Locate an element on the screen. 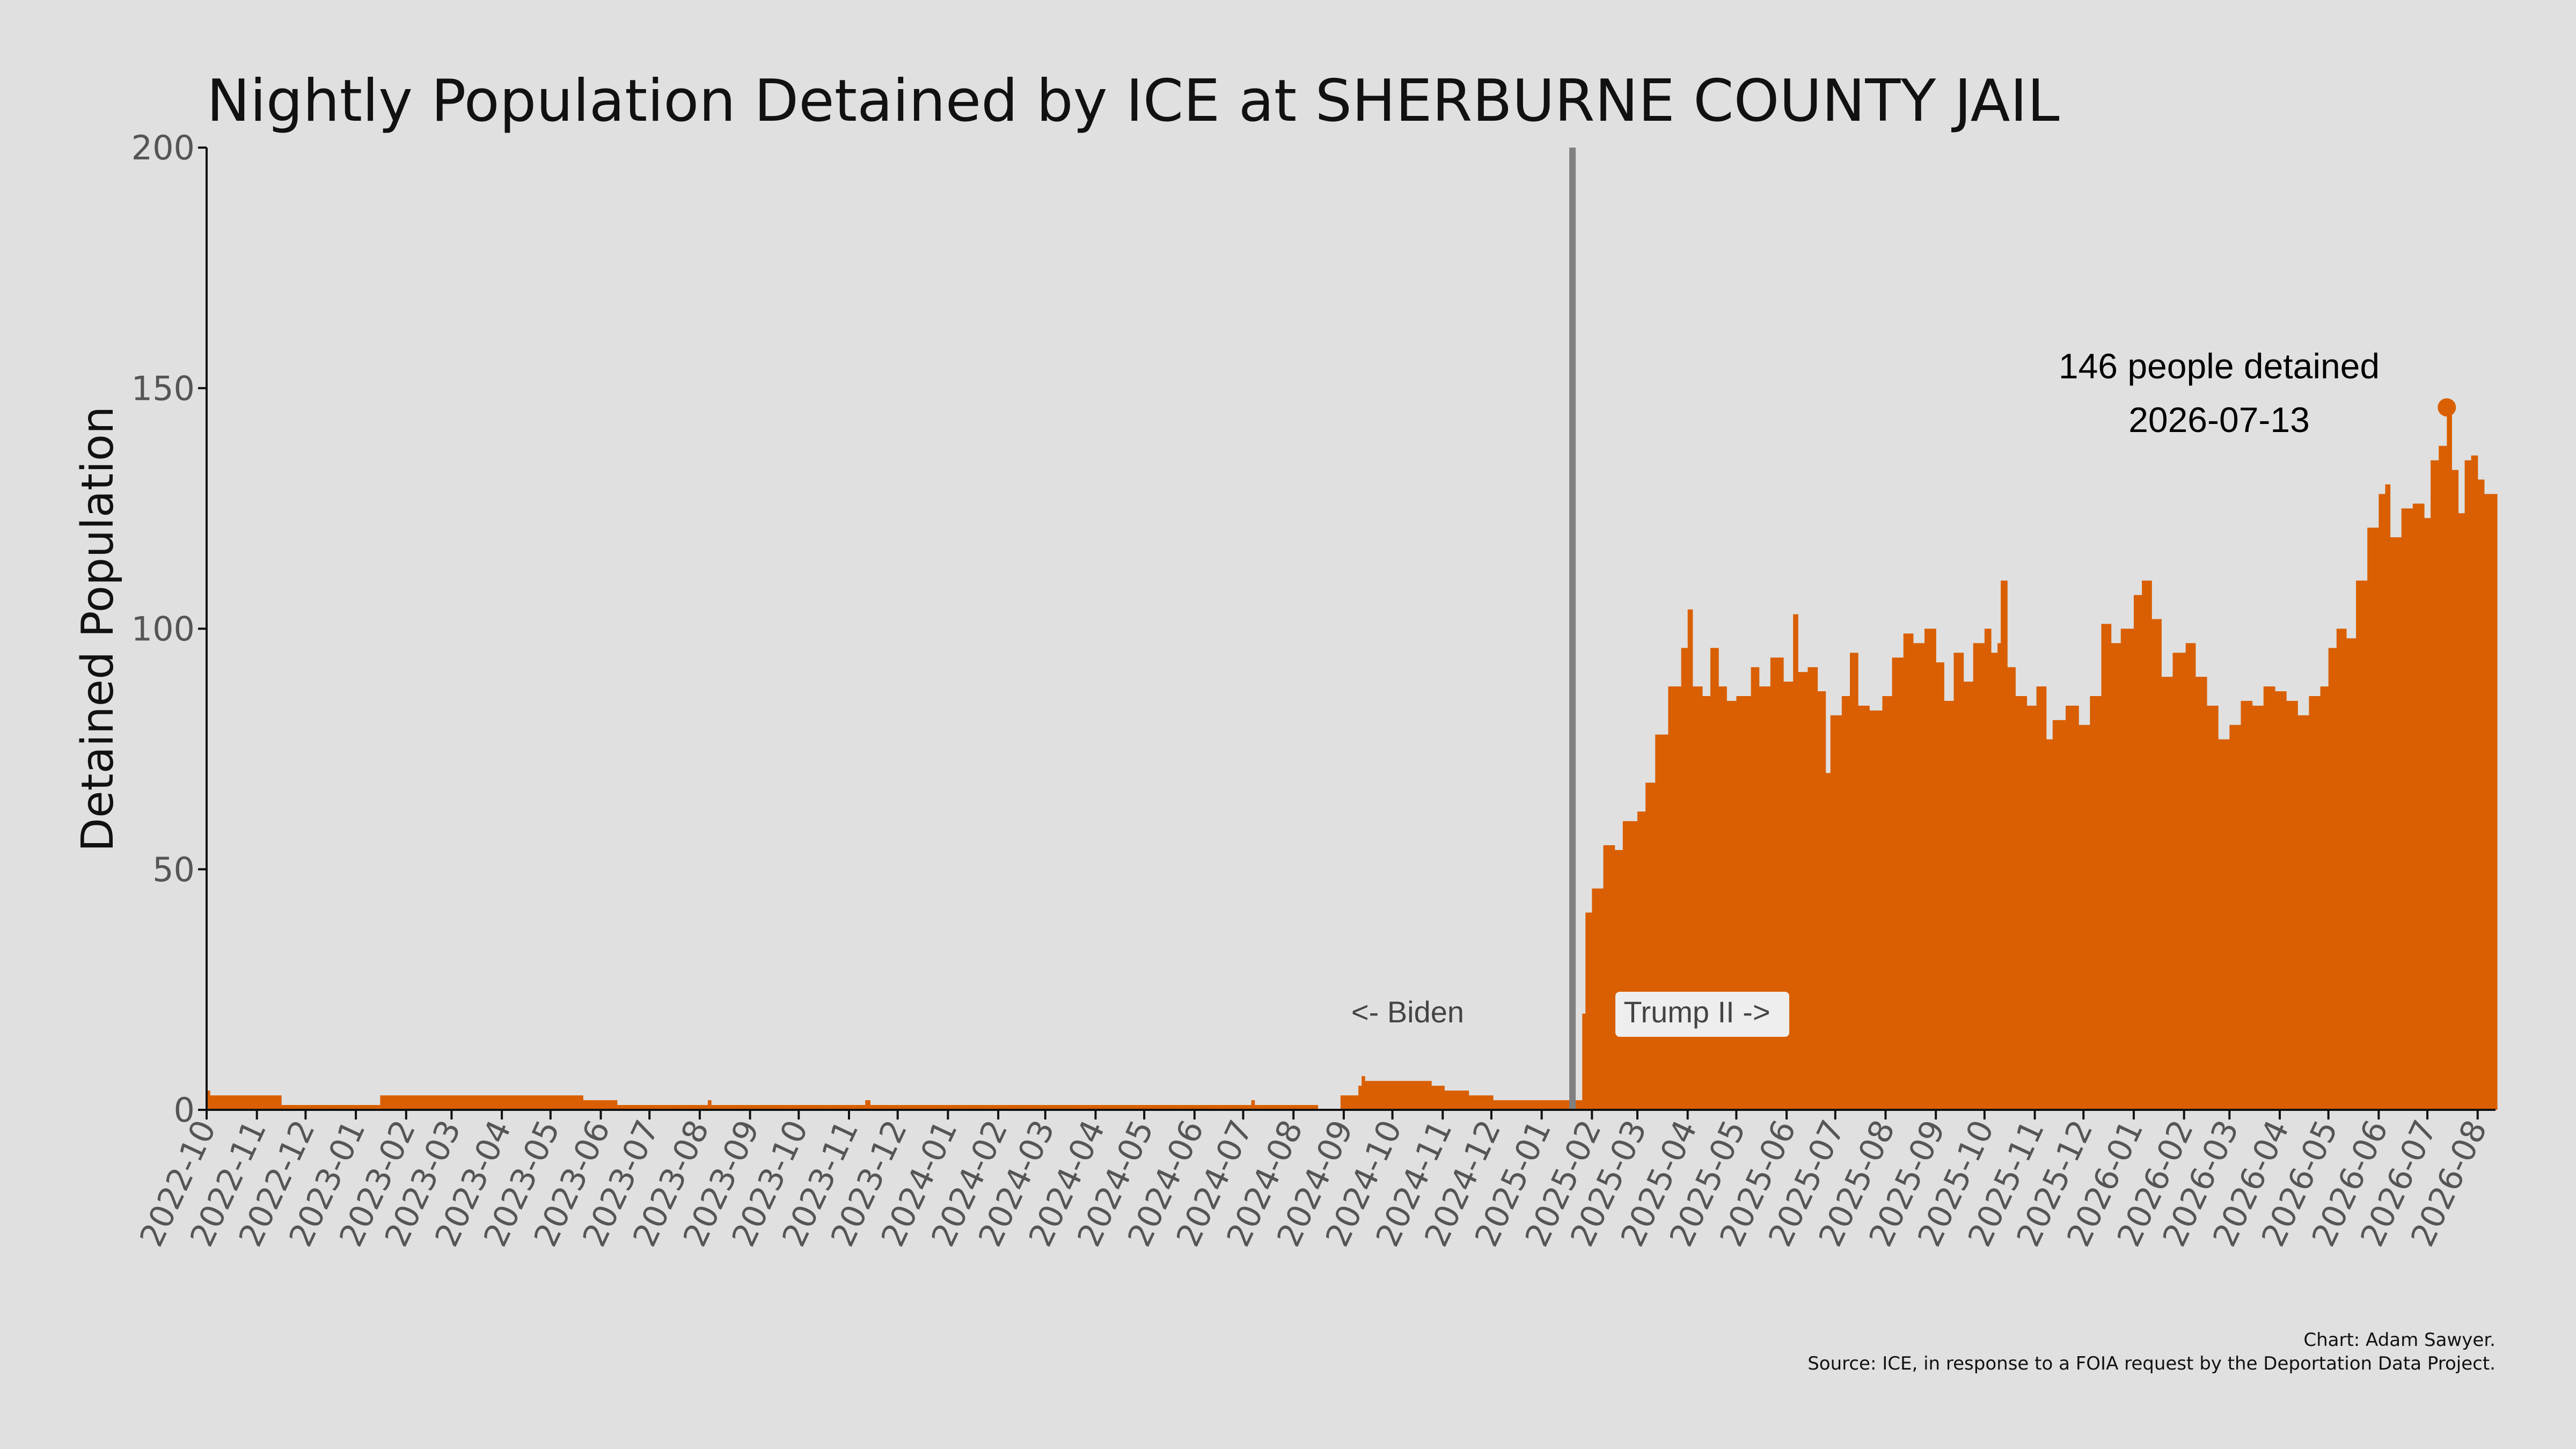  era-label-trump: Trump II -> is located at coordinates (1696, 1012).